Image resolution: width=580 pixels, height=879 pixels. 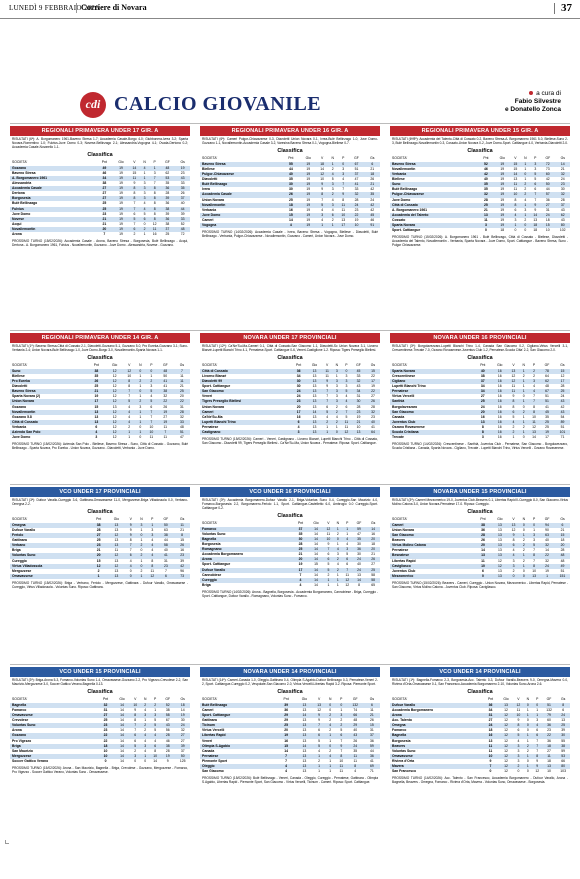 I want to click on table-row: Bagnella 30 14 10 0 4 35 20, so click(x=290, y=540).